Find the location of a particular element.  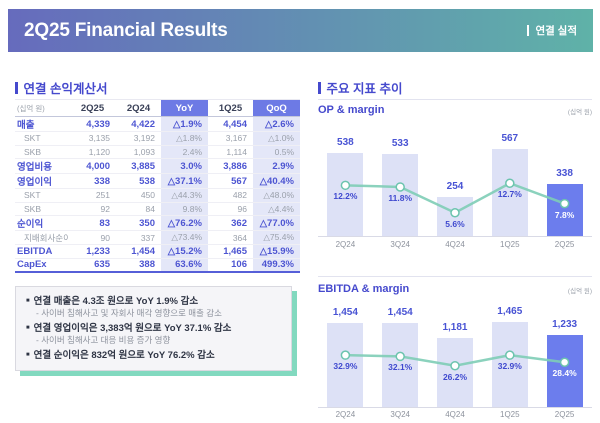

table-row: 순이익 83 350 △76.2% 362 △77.0% is located at coordinates (157, 223).